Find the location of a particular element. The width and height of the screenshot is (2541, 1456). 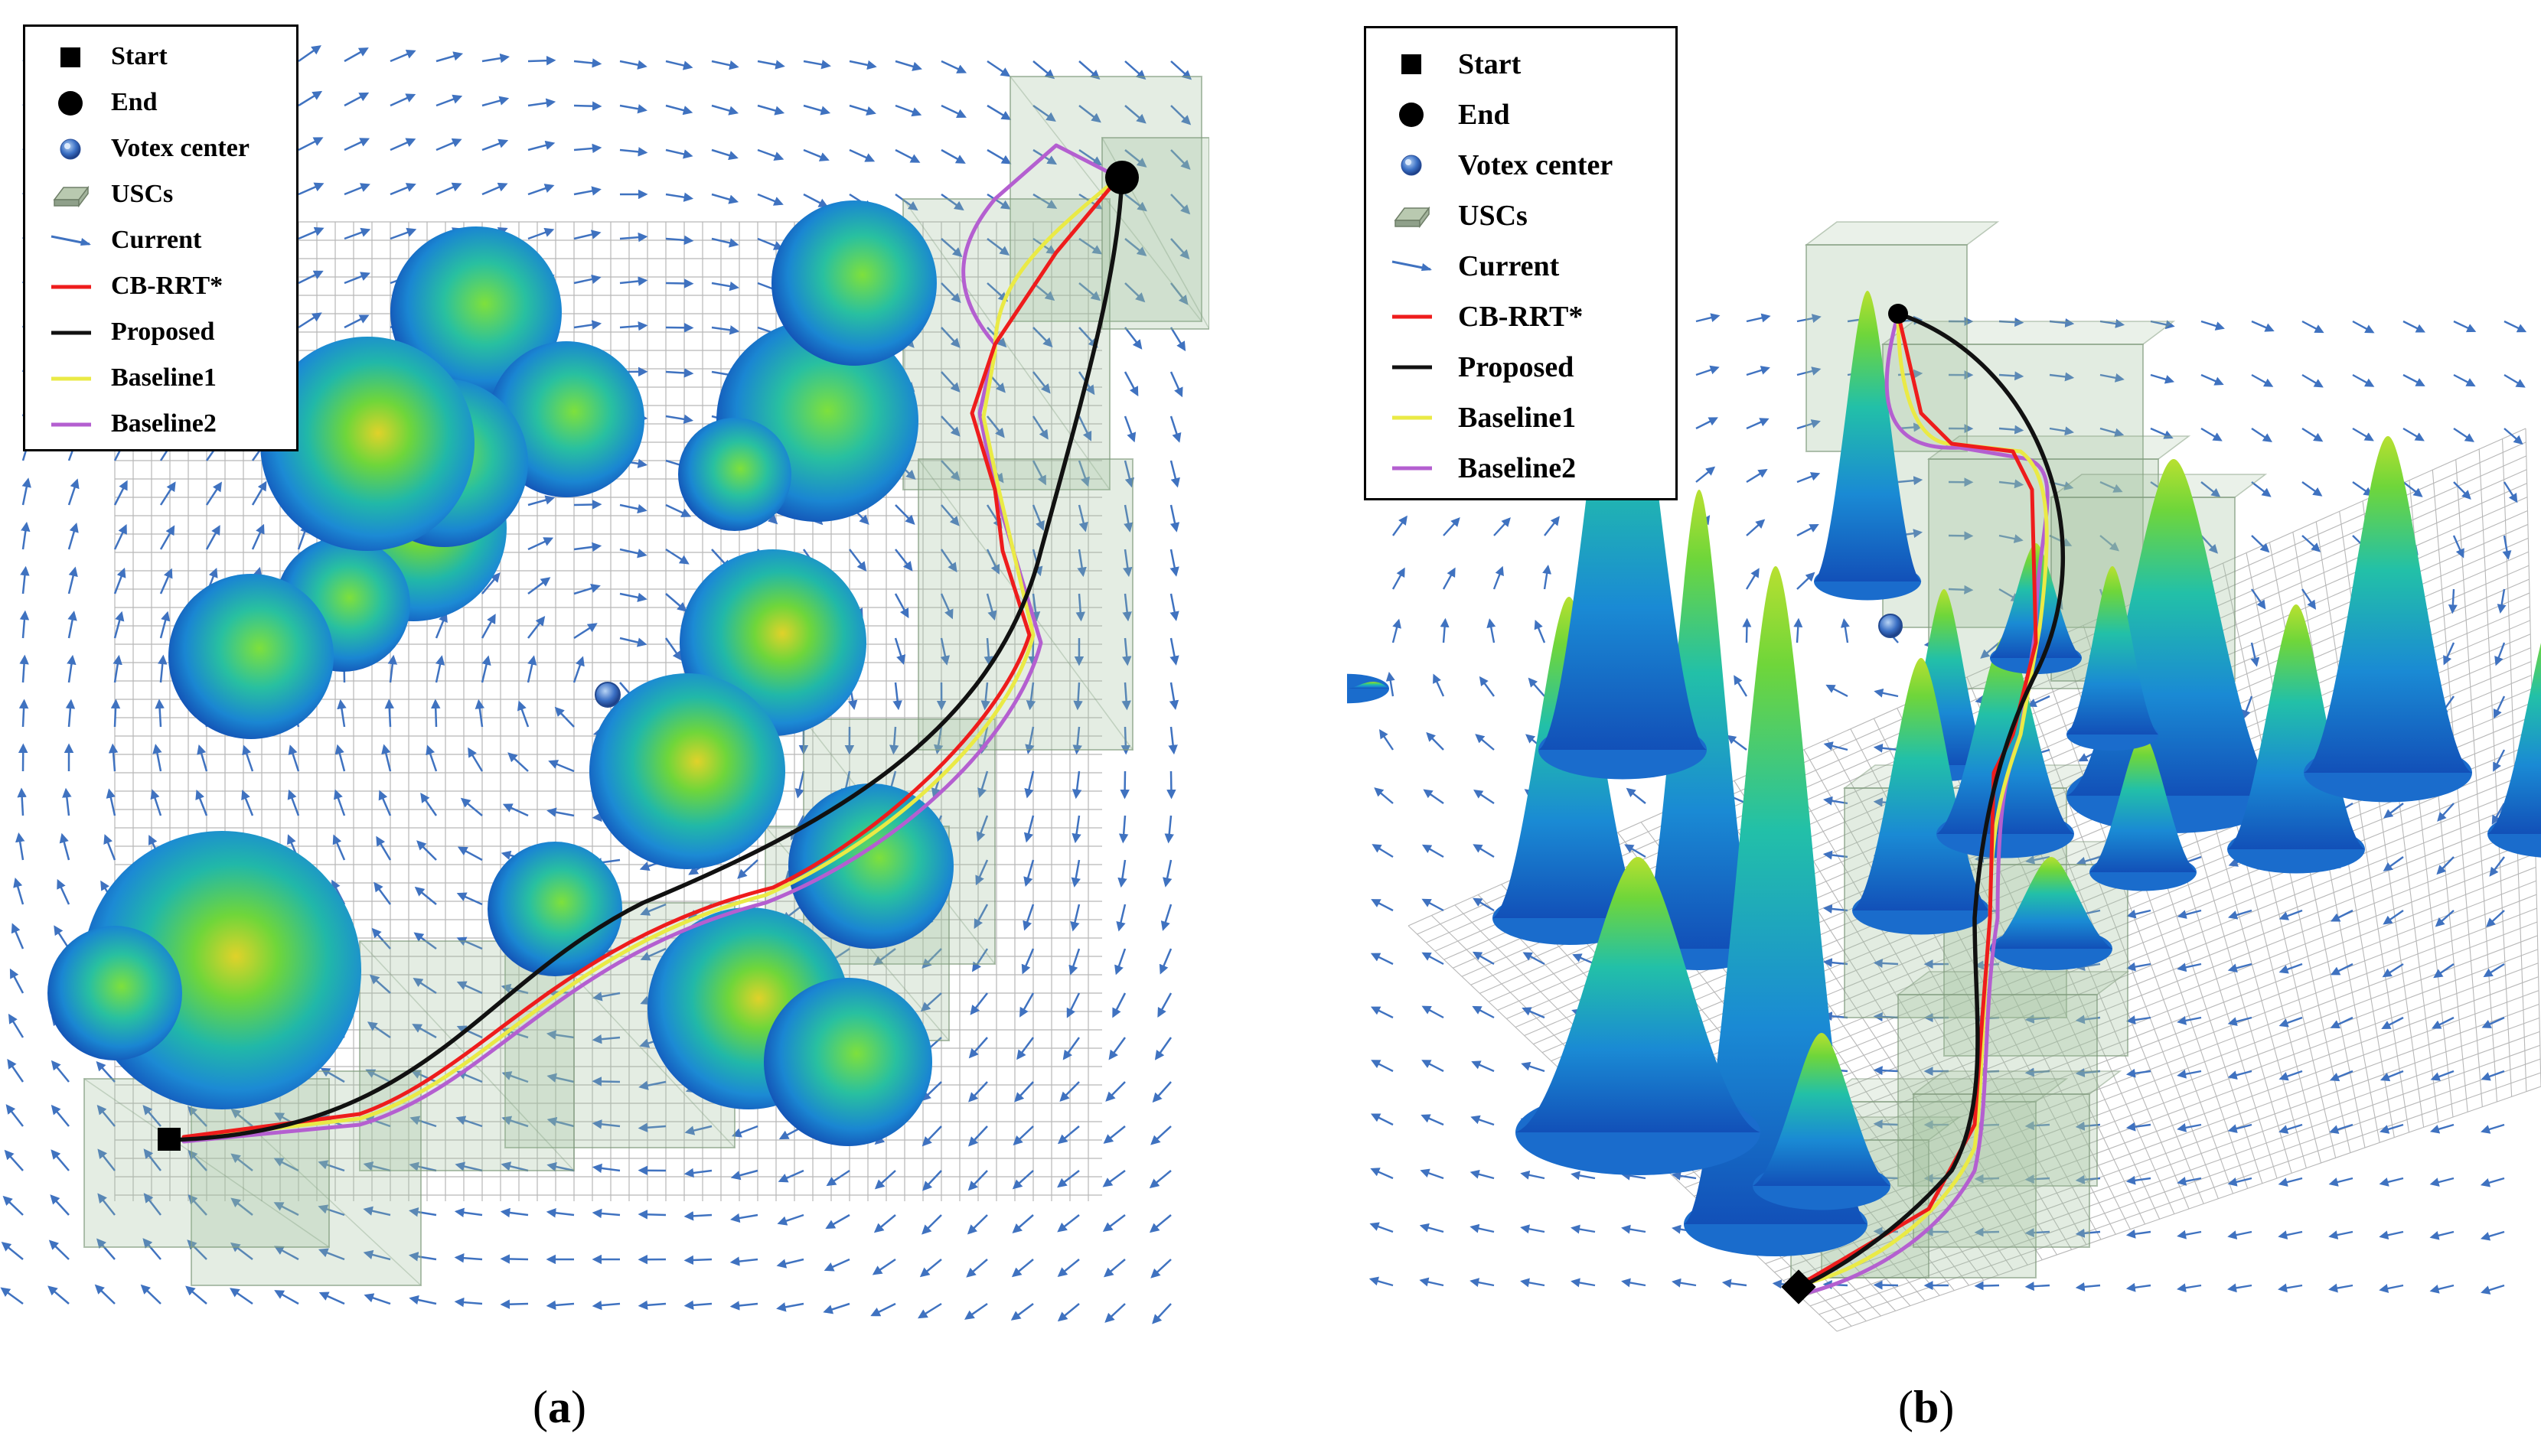

legend-item-baseline2: Baseline2 is located at coordinates (160, 425).